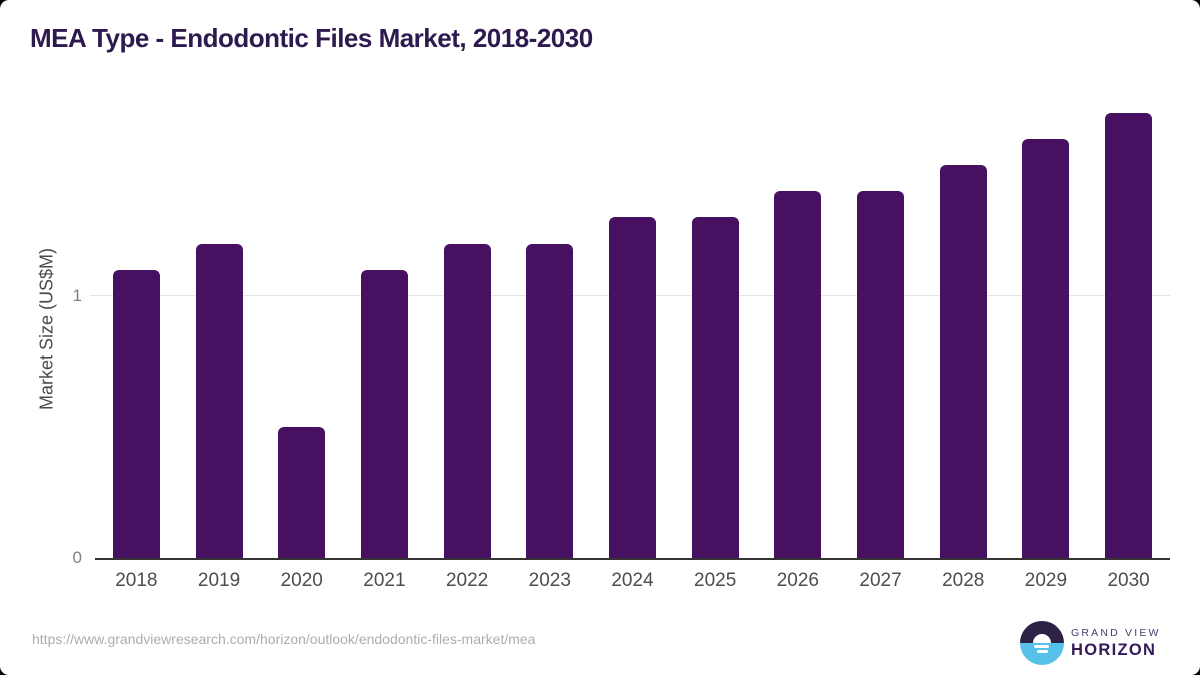 The height and width of the screenshot is (675, 1200). I want to click on x-tick-label-2021: 2021, so click(384, 580).